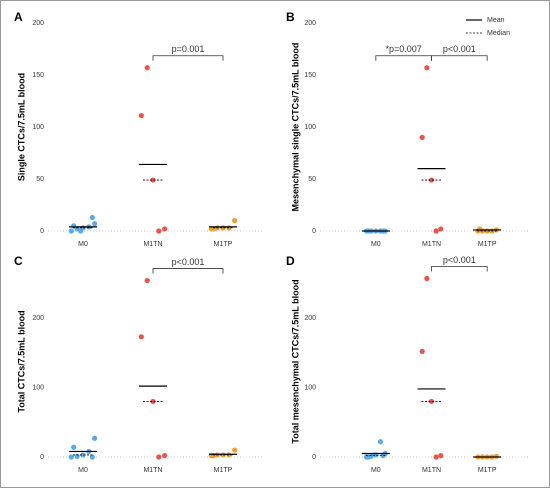  Describe the element at coordinates (188, 49) in the screenshot. I see `annotation: p=0.001` at that location.